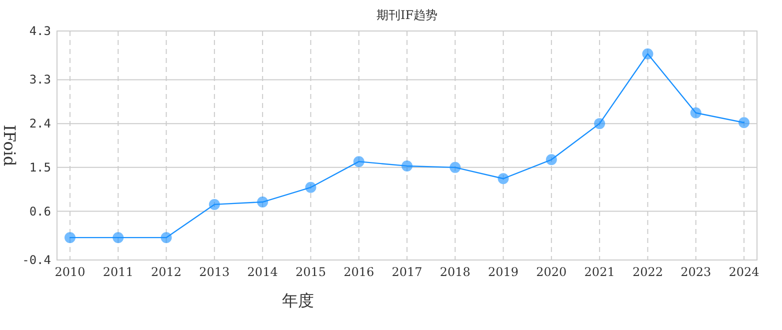 The image size is (782, 330). Describe the element at coordinates (298, 300) in the screenshot. I see `x-axis-title: 年度` at that location.